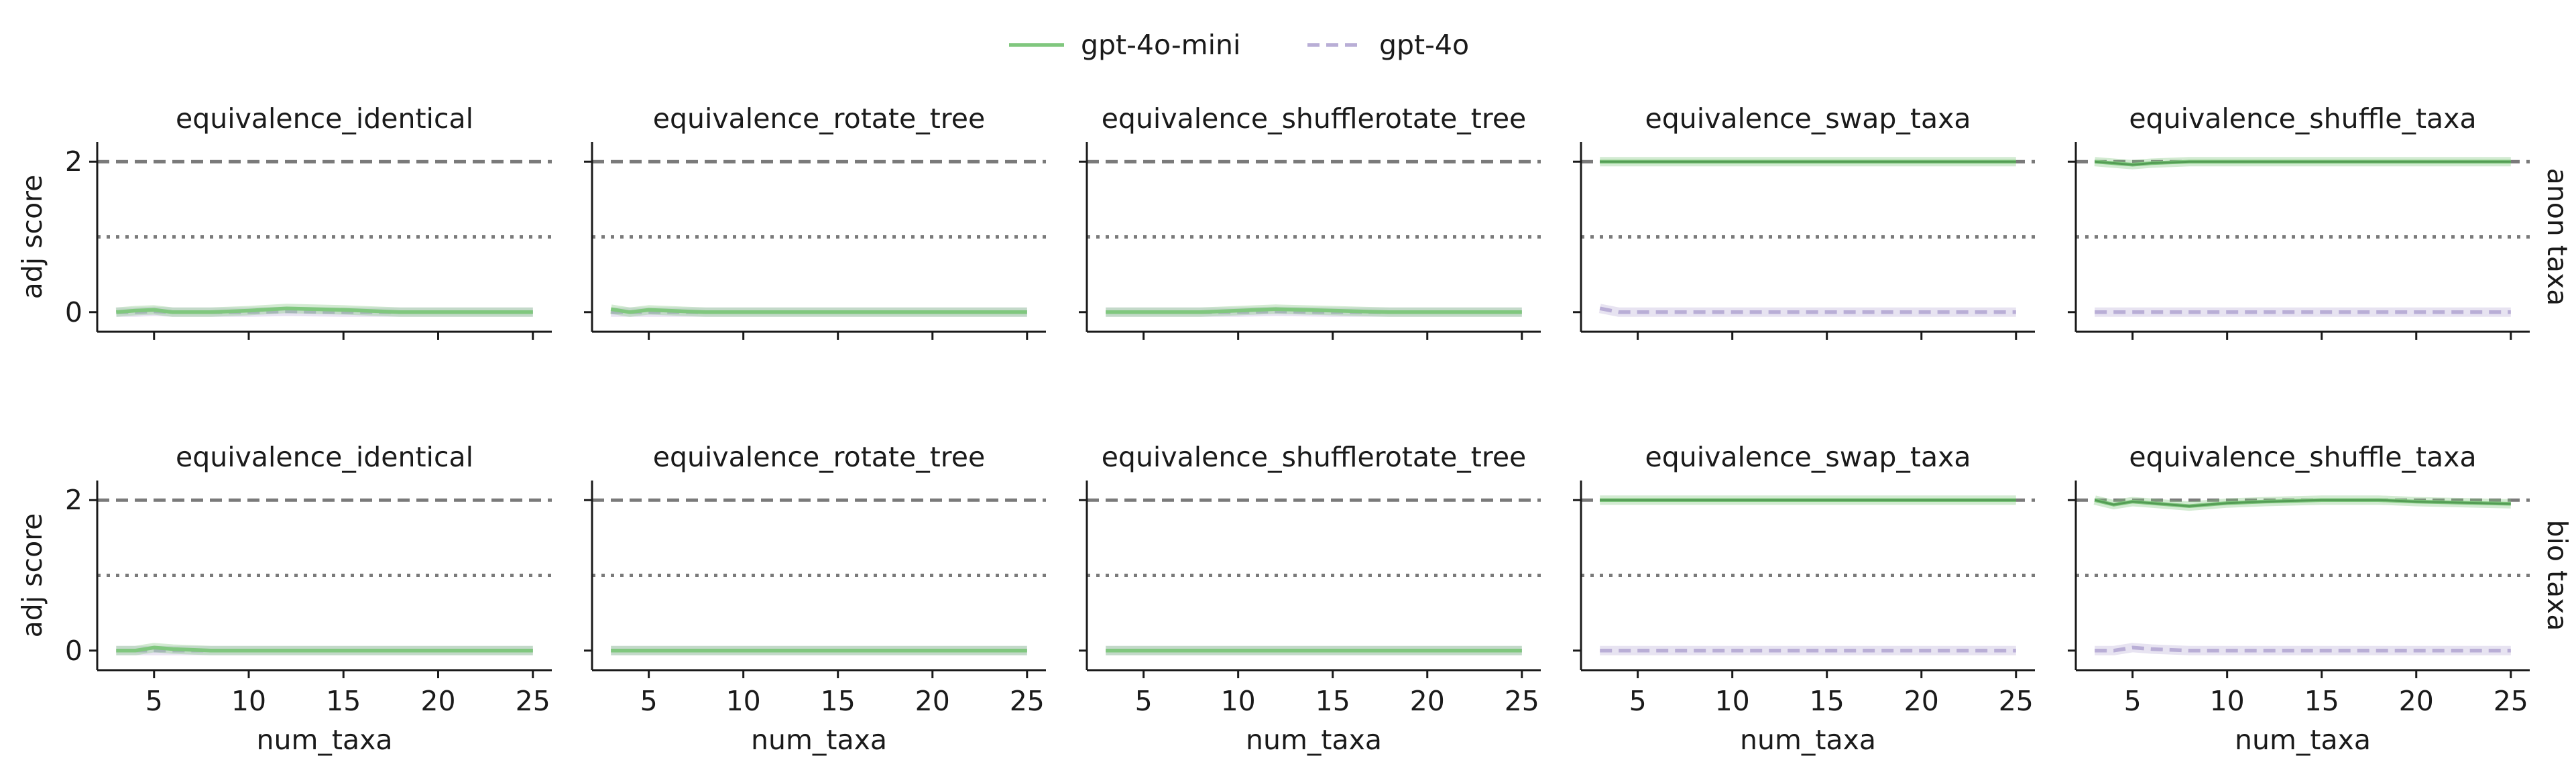 The width and height of the screenshot is (2576, 762). What do you see at coordinates (815, 598) in the screenshot?
I see `panel: 5 10 15 20 25 equivalence_rotate_tree num_taxa` at bounding box center [815, 598].